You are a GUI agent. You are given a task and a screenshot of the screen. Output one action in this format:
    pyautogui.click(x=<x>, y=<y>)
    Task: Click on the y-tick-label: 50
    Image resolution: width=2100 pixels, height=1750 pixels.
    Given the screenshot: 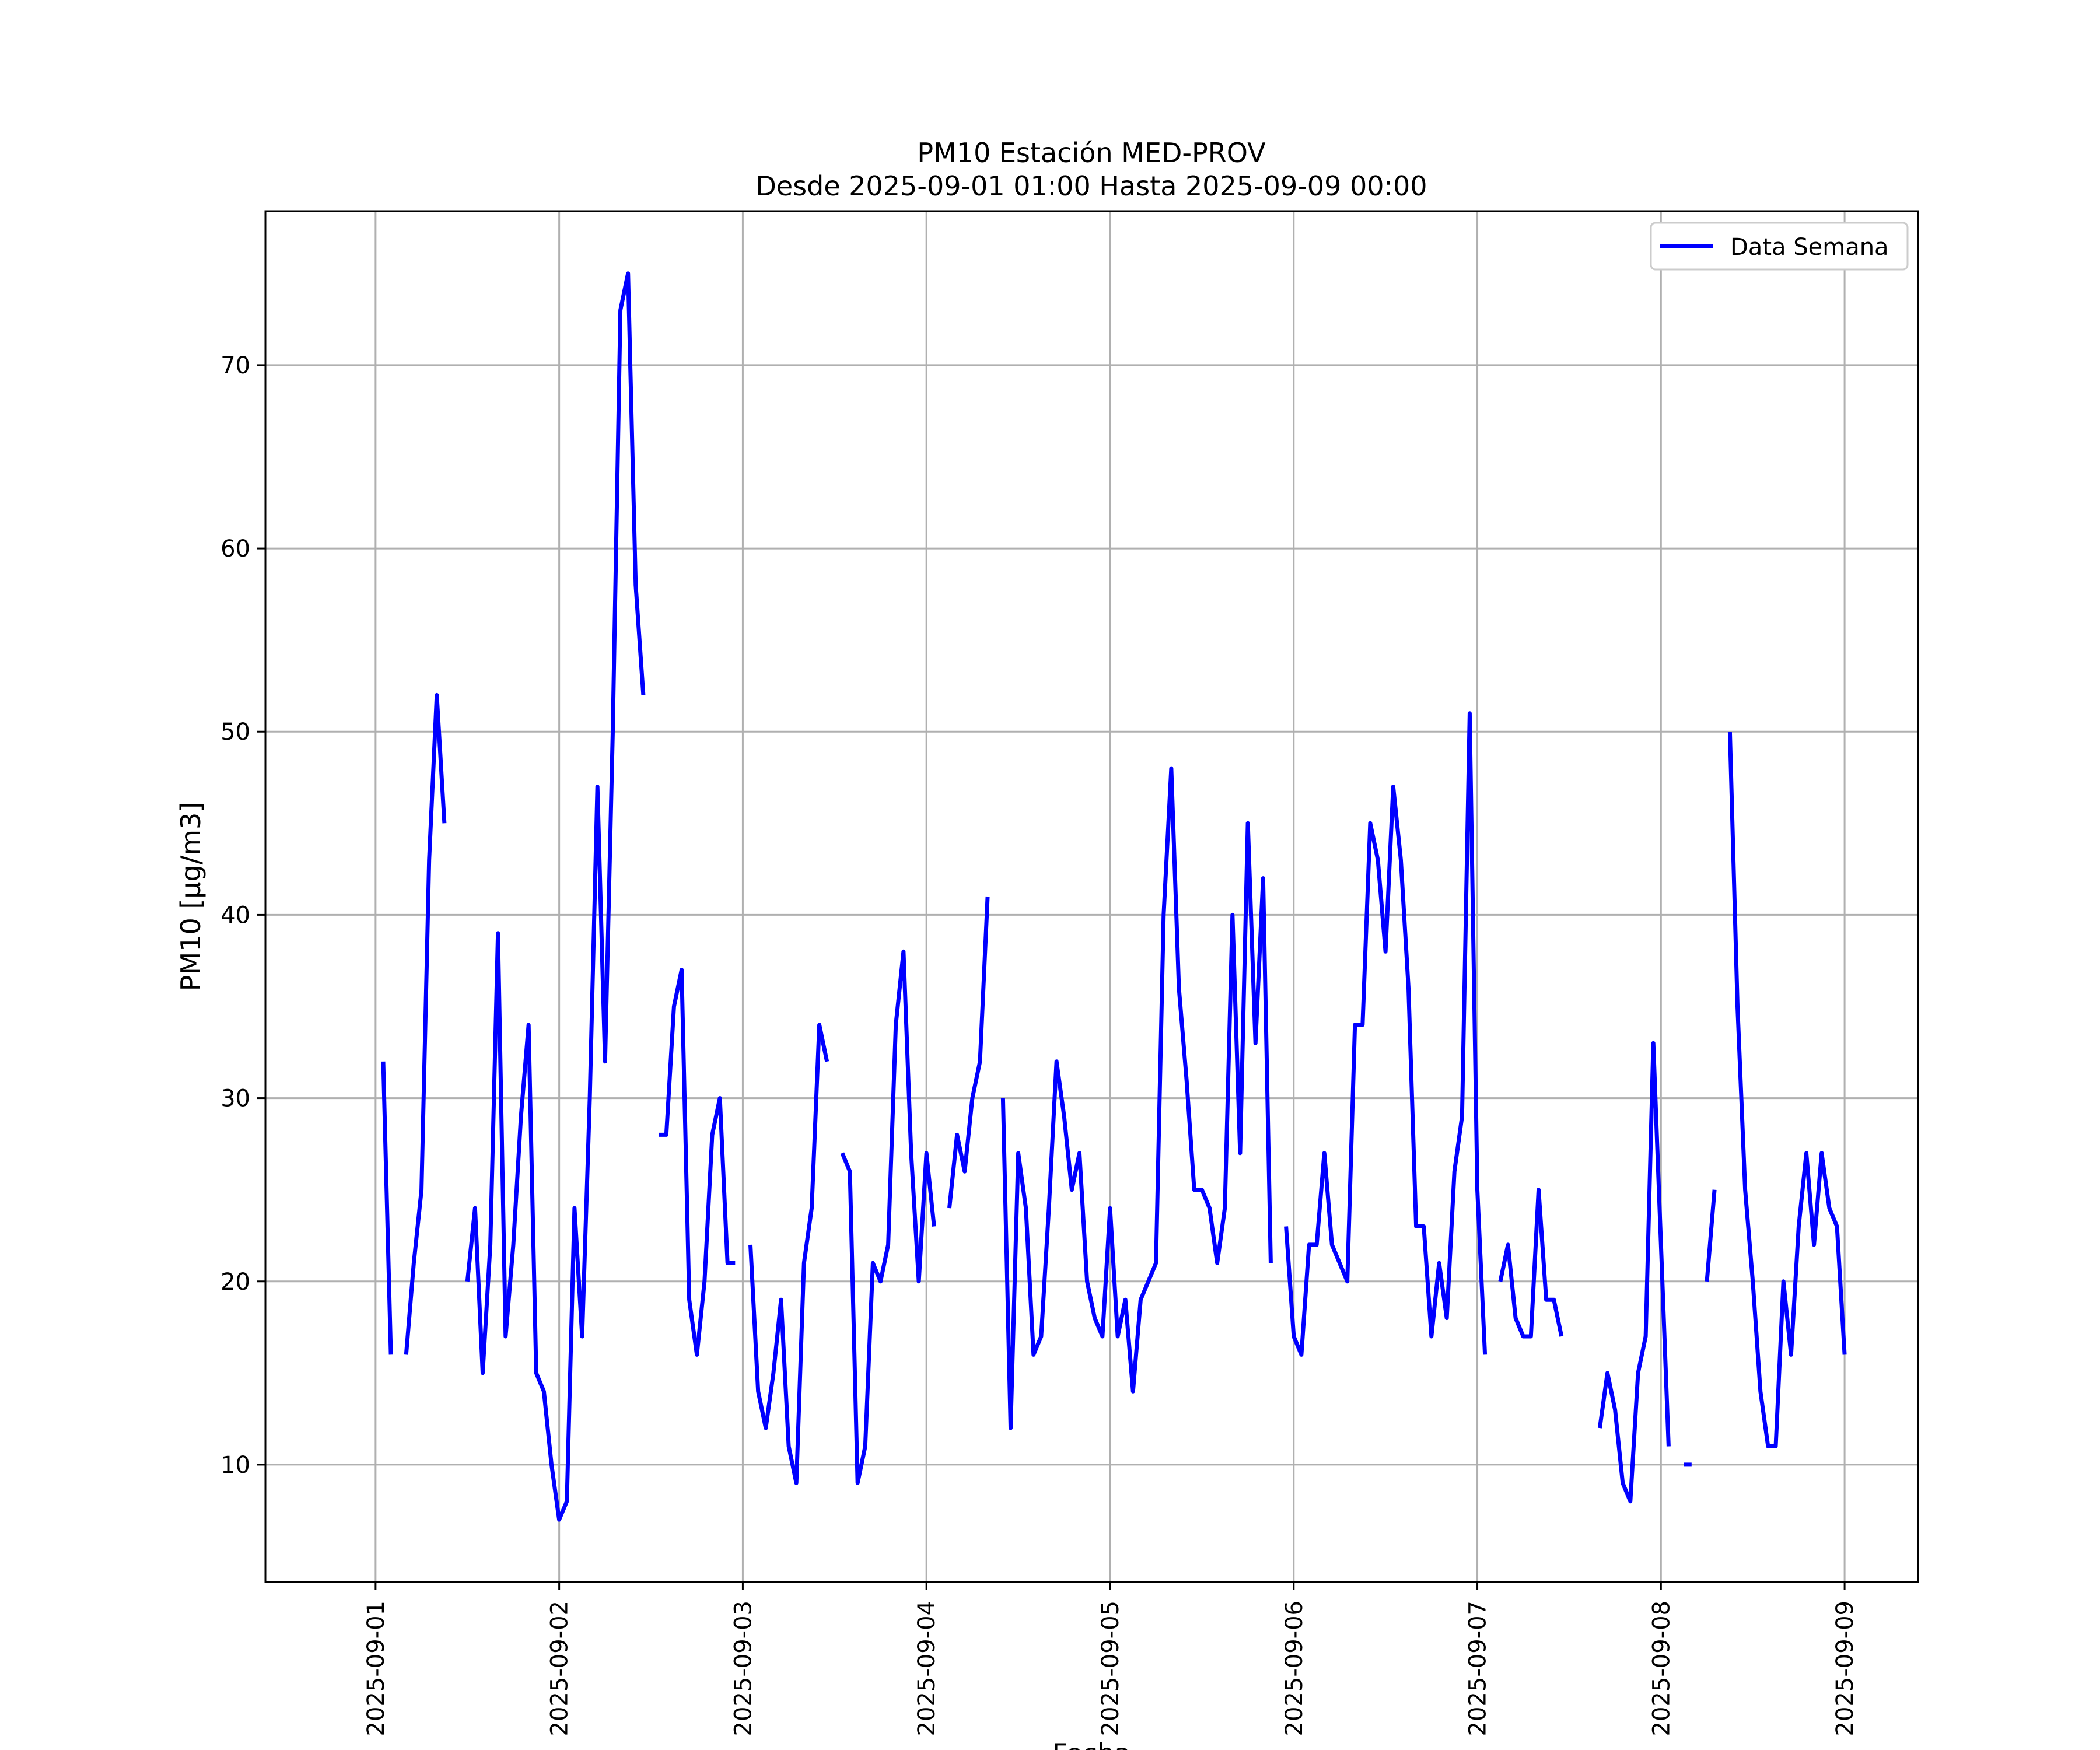 What is the action you would take?
    pyautogui.click(x=235, y=732)
    